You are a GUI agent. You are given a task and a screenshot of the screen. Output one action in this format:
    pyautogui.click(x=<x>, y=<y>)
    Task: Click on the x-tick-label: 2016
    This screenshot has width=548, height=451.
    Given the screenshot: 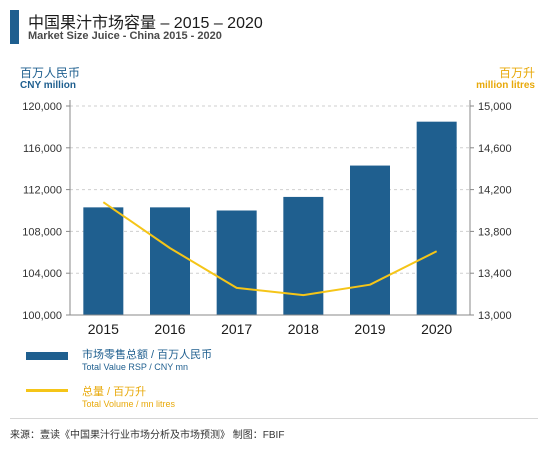 What is the action you would take?
    pyautogui.click(x=169, y=329)
    